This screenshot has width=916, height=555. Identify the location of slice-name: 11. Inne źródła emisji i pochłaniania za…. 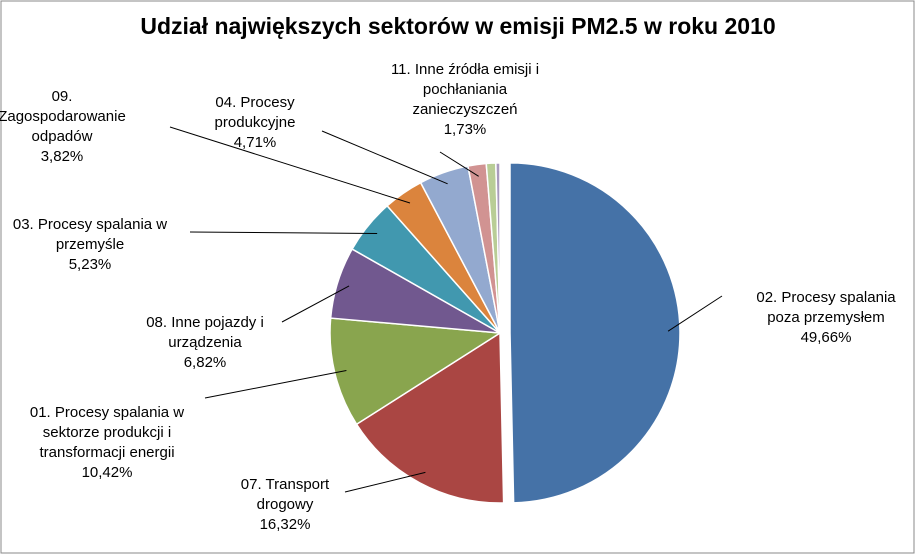
(465, 89).